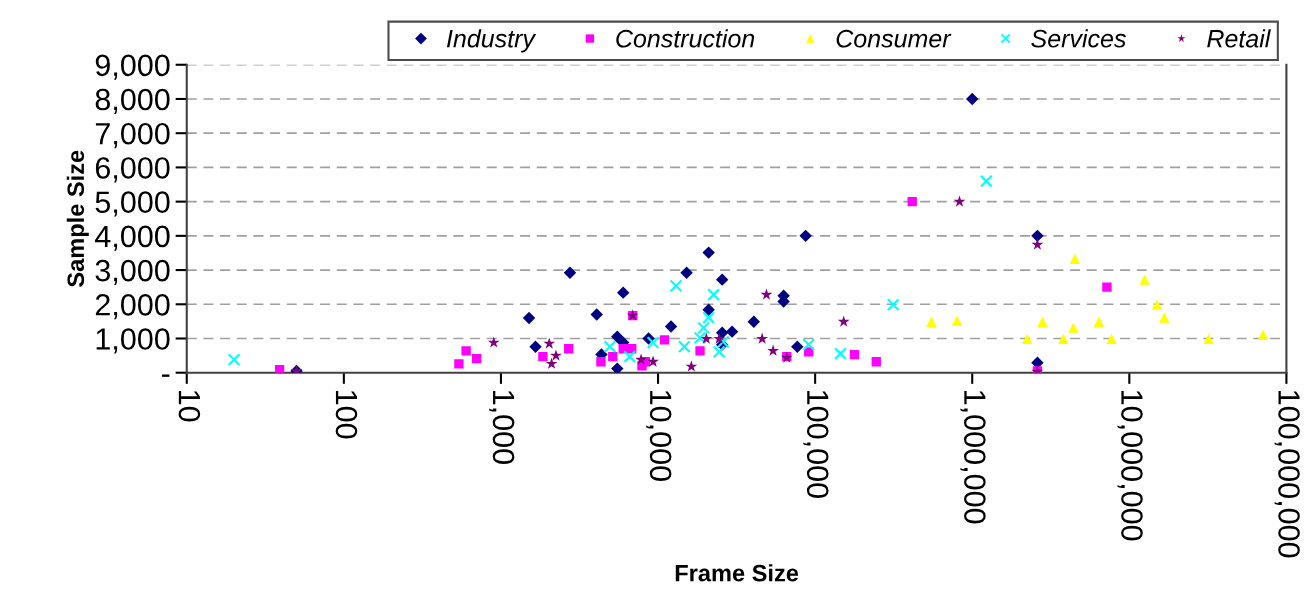 Image resolution: width=1306 pixels, height=611 pixels. Describe the element at coordinates (132, 67) in the screenshot. I see `y-tick-label: 9,000` at that location.